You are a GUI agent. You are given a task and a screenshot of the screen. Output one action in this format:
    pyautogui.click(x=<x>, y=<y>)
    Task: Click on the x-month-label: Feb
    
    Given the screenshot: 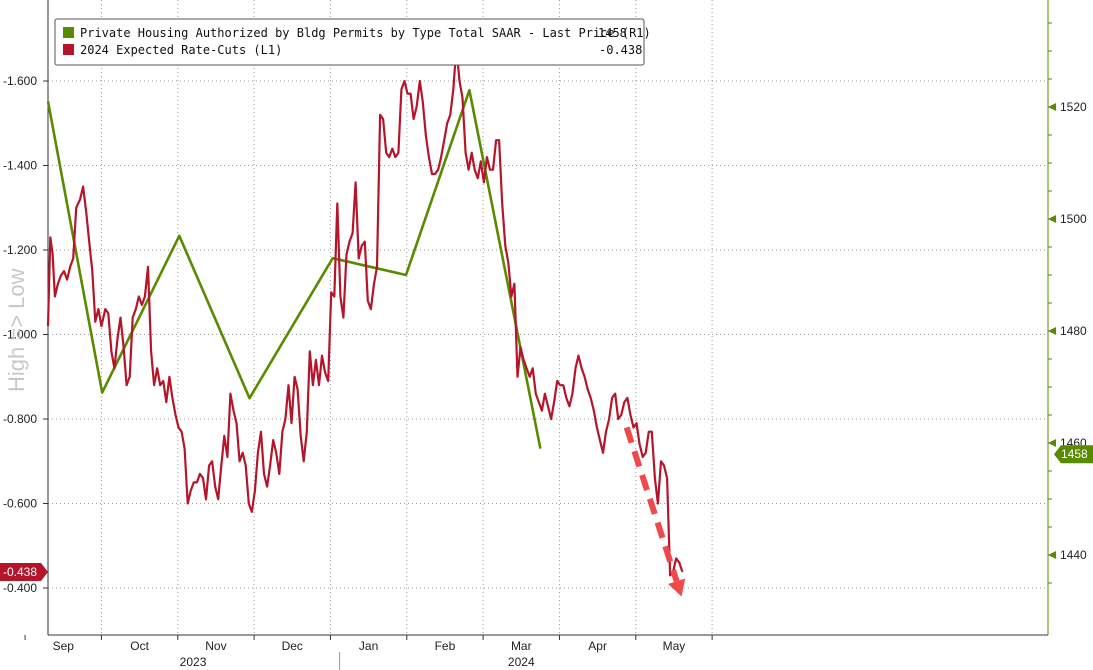 What is the action you would take?
    pyautogui.click(x=445, y=646)
    